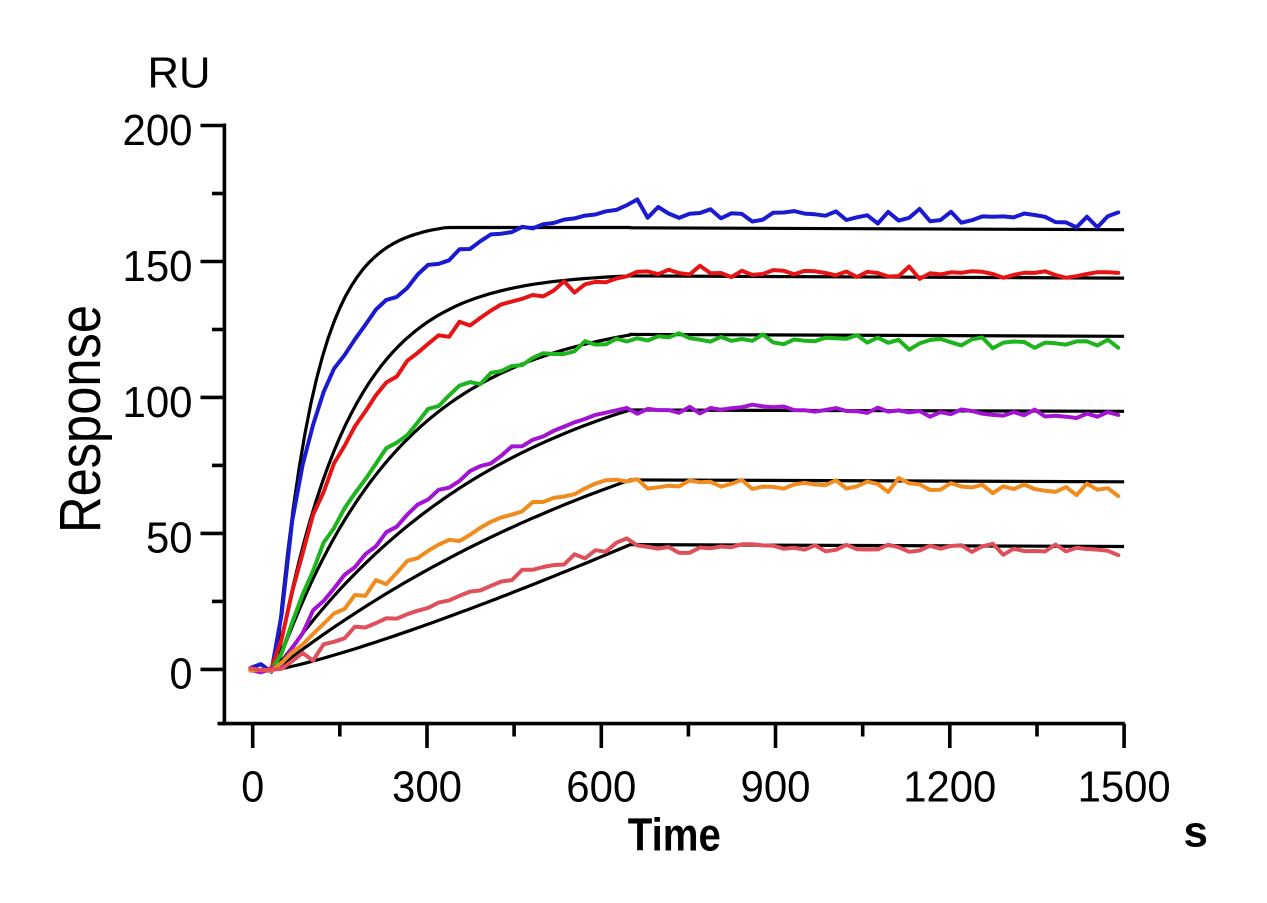  Describe the element at coordinates (179, 73) in the screenshot. I see `svg-text: RU` at that location.